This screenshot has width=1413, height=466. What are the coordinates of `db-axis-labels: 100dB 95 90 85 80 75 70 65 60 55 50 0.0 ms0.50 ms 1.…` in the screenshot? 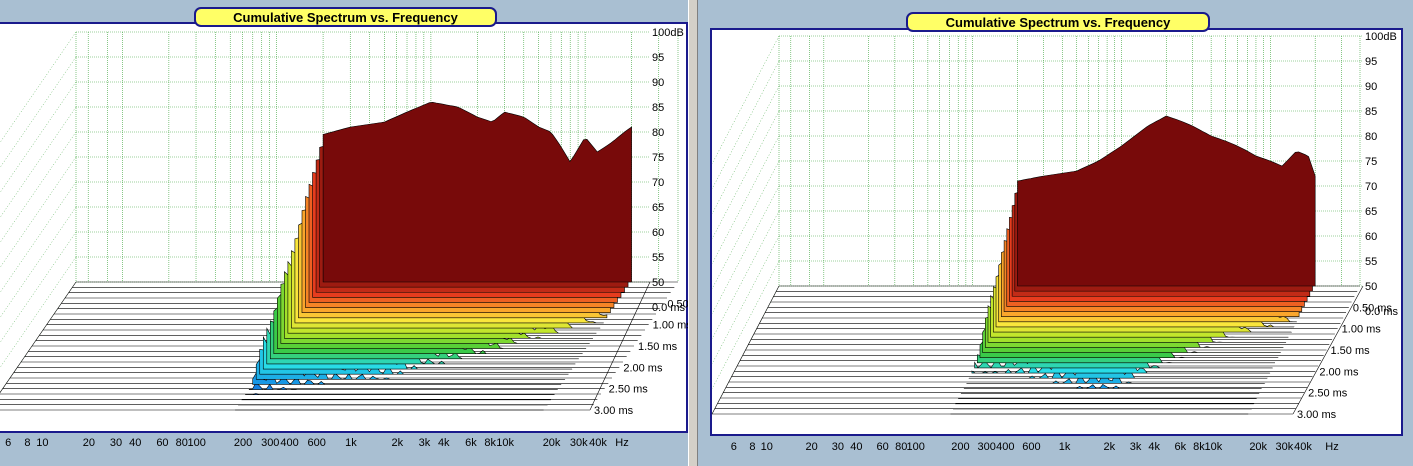 It's located at (1348, 226).